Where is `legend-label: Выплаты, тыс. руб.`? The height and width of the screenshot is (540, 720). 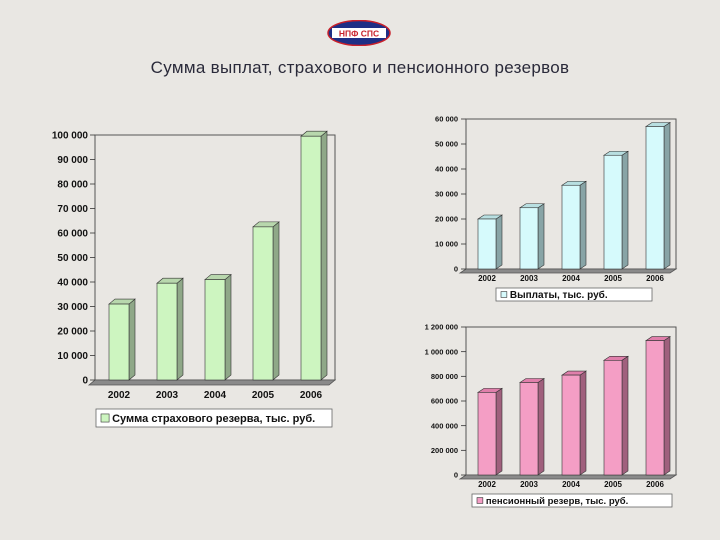 legend-label: Выплаты, тыс. руб. is located at coordinates (559, 295).